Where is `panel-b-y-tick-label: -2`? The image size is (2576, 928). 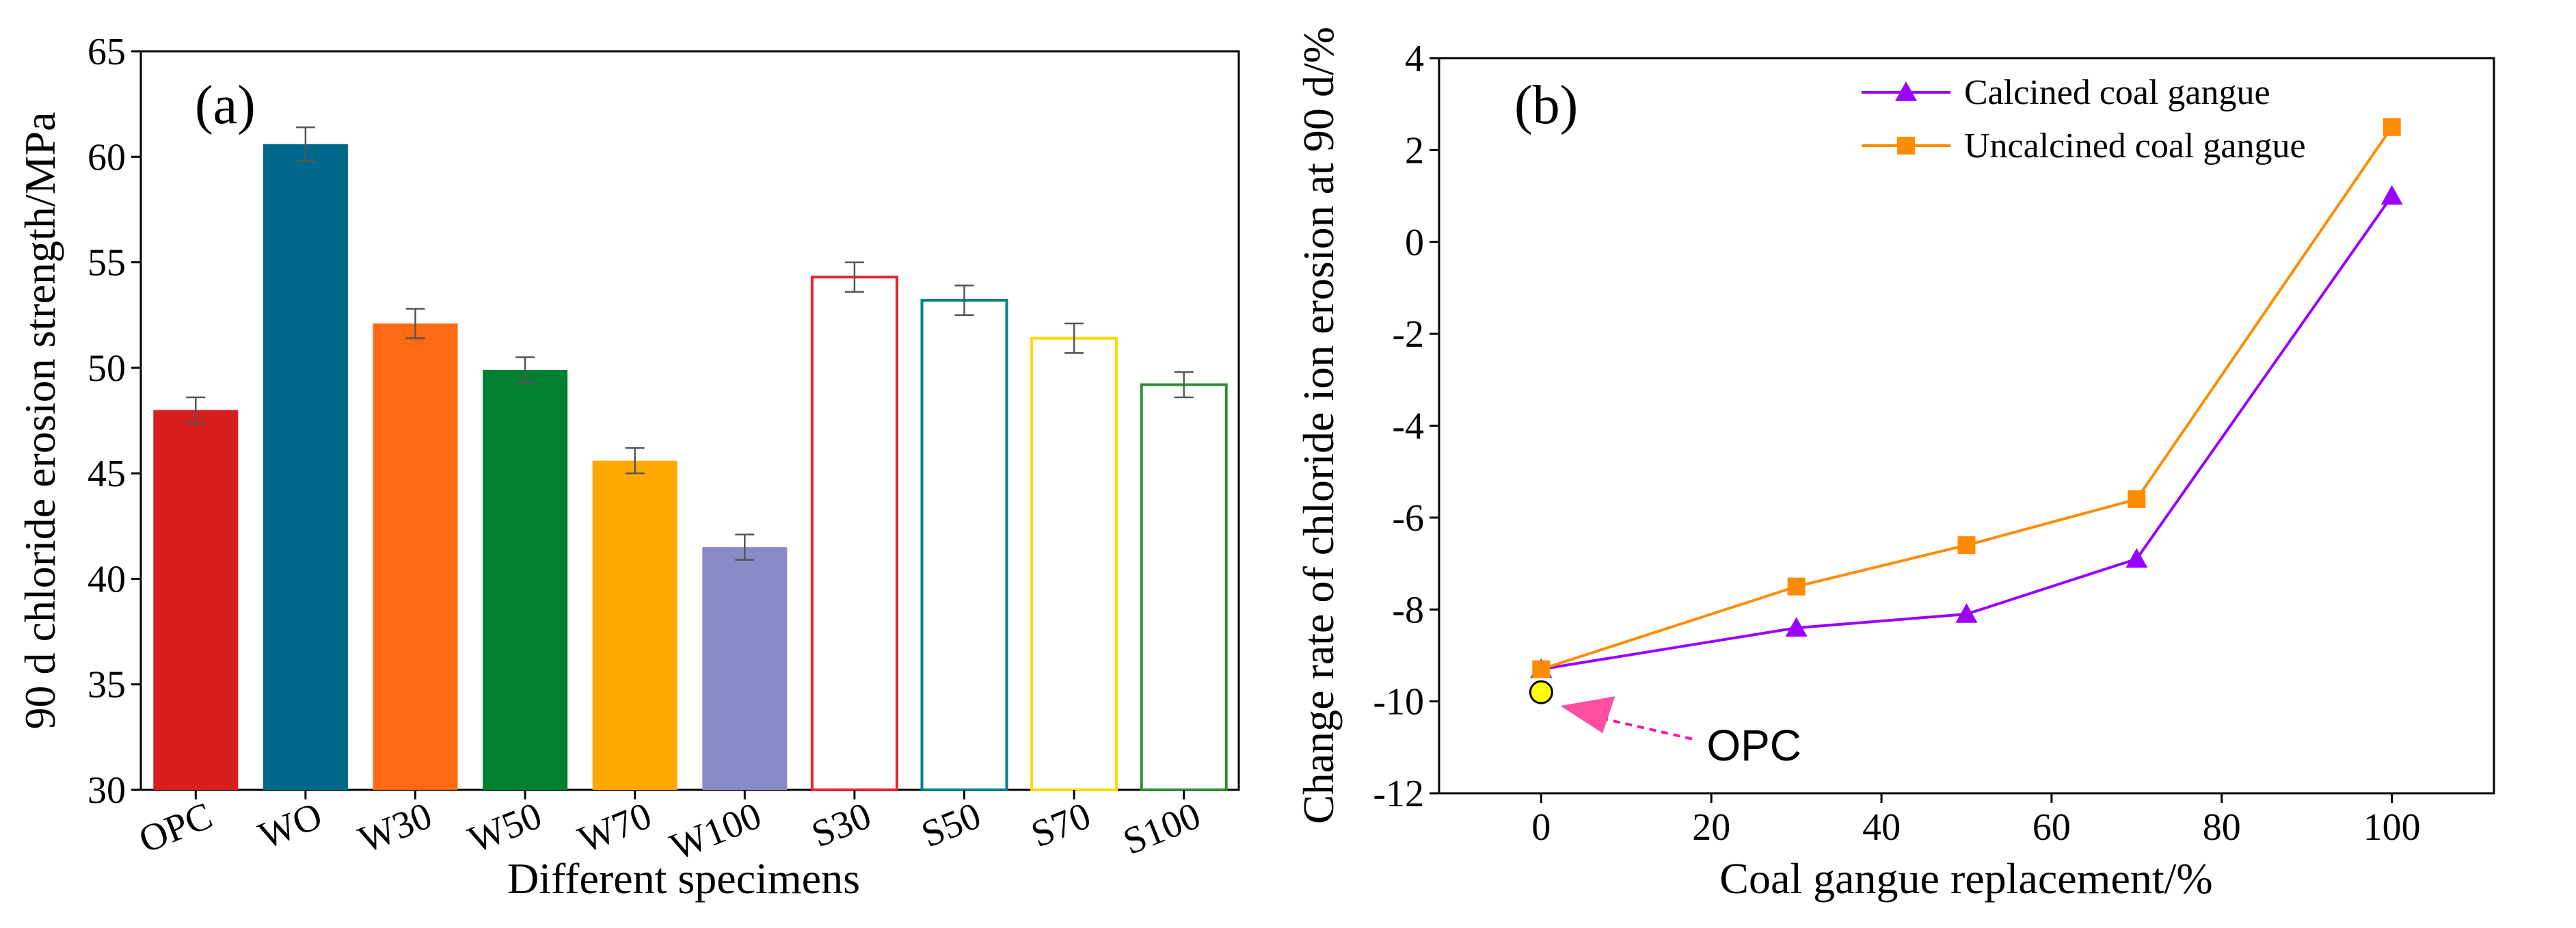
panel-b-y-tick-label: -2 is located at coordinates (1408, 334).